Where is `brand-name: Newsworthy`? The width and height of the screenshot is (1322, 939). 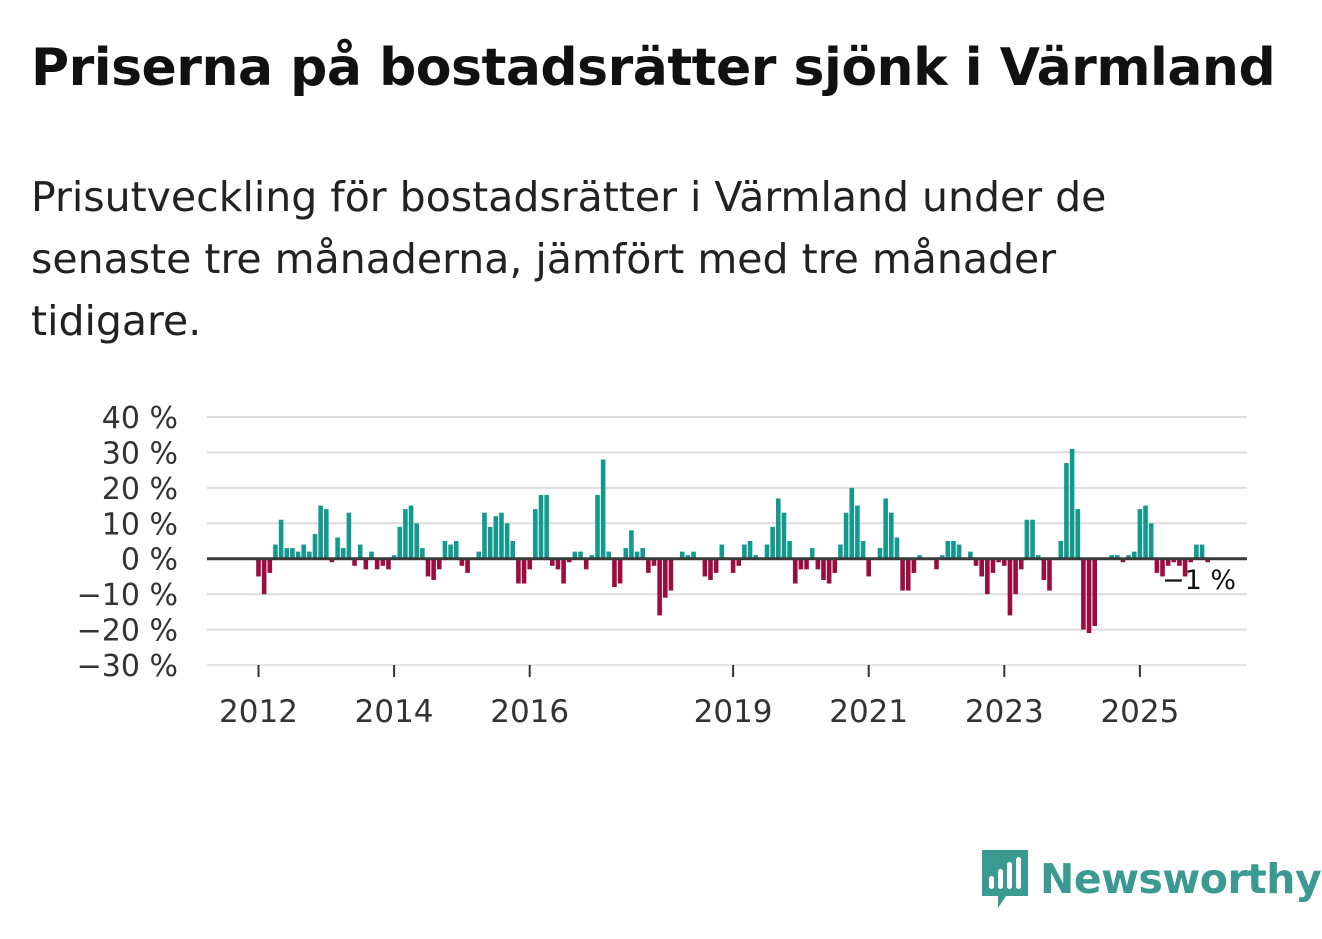
brand-name: Newsworthy is located at coordinates (1181, 879).